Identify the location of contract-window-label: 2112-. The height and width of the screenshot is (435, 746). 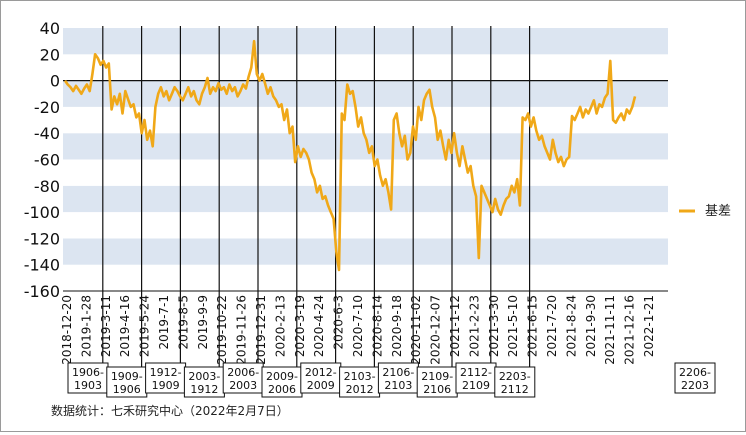
(476, 372).